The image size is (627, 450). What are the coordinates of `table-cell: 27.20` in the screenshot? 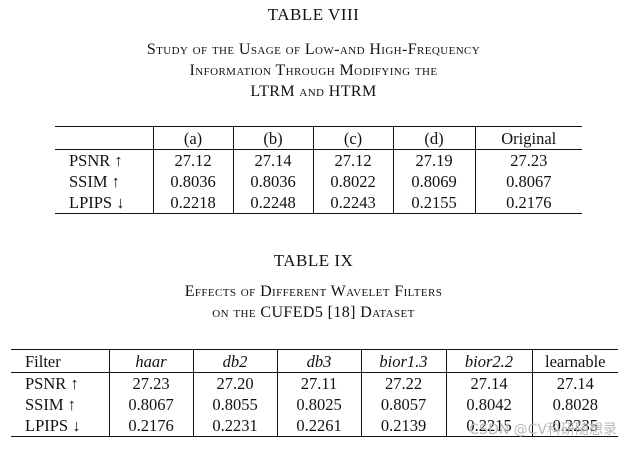 It's located at (234, 383).